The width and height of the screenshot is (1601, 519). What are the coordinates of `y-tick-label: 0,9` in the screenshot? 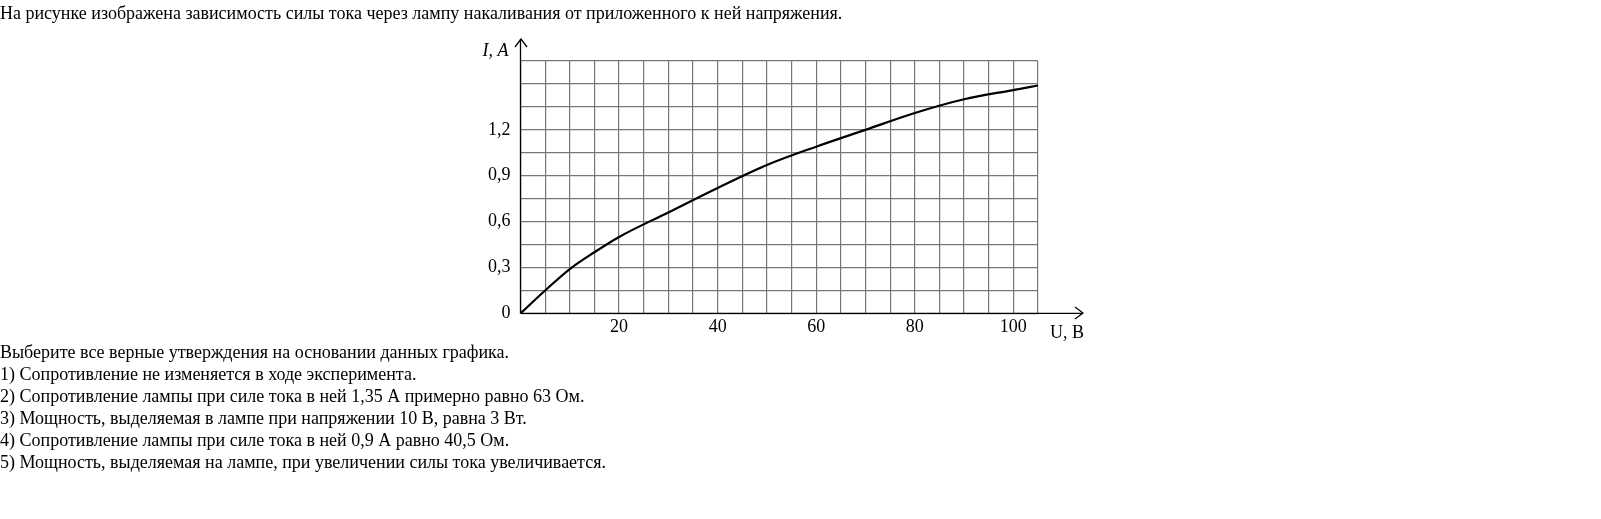 It's located at (499, 174).